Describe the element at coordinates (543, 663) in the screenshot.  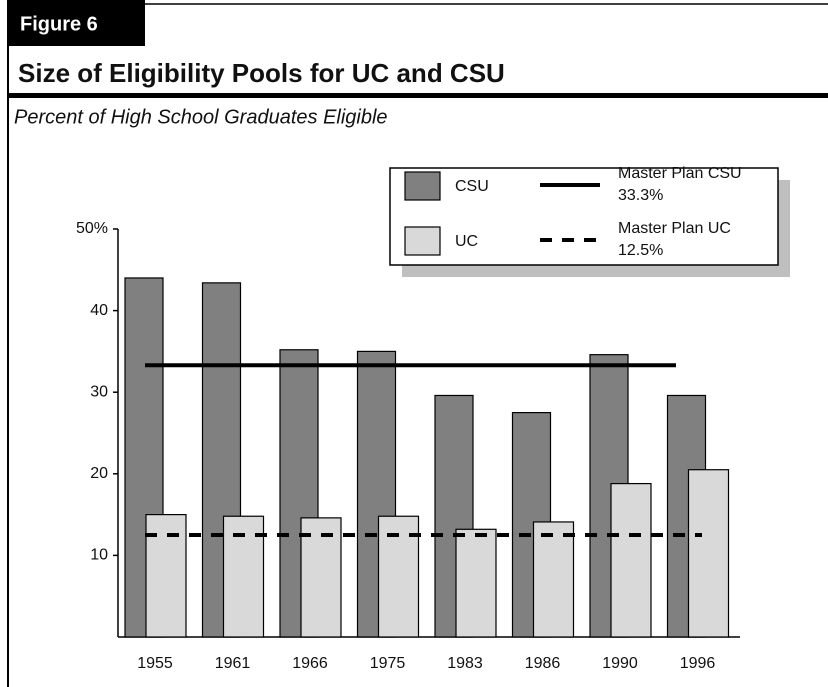
I see `x-tick-label: 1986` at that location.